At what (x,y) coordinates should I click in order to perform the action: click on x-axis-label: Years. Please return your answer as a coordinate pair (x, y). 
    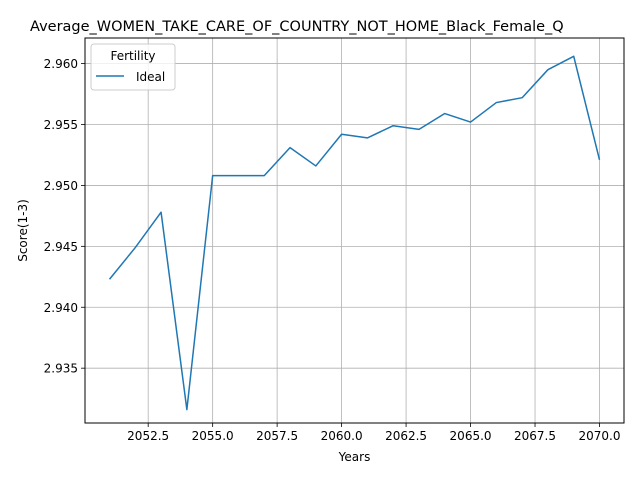
    Looking at the image, I should click on (354, 457).